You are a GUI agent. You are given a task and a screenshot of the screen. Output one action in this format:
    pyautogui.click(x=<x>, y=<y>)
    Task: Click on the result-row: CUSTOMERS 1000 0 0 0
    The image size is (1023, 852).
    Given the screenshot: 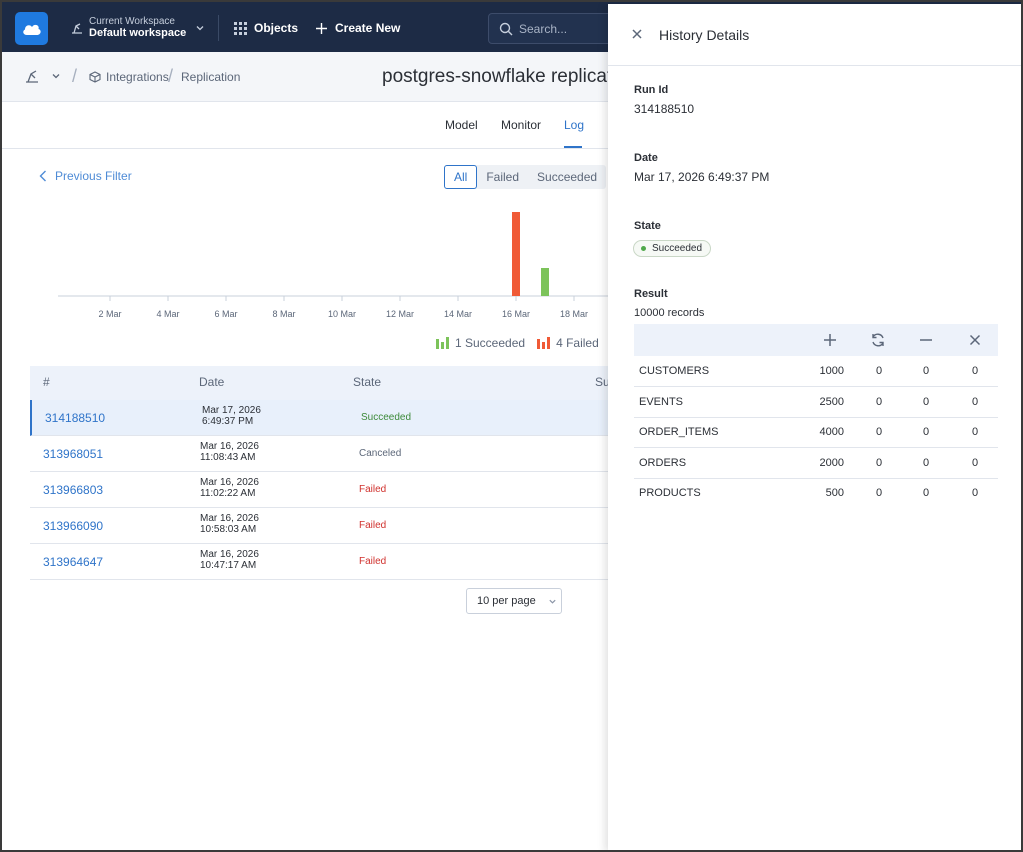 What is the action you would take?
    pyautogui.click(x=816, y=371)
    